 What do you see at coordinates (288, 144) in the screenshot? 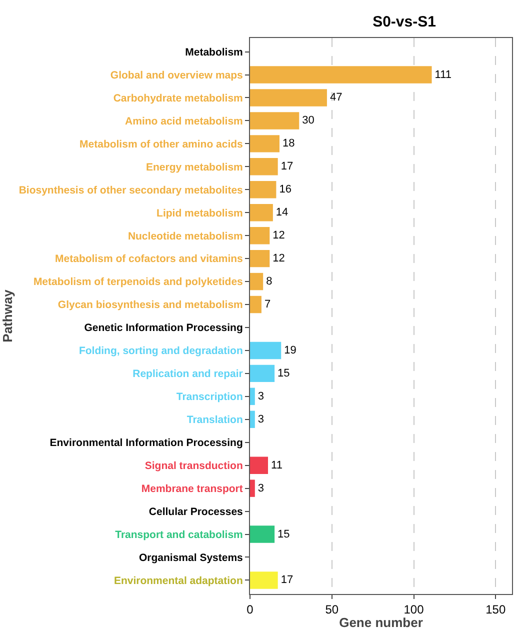
I see `data-label: 18` at bounding box center [288, 144].